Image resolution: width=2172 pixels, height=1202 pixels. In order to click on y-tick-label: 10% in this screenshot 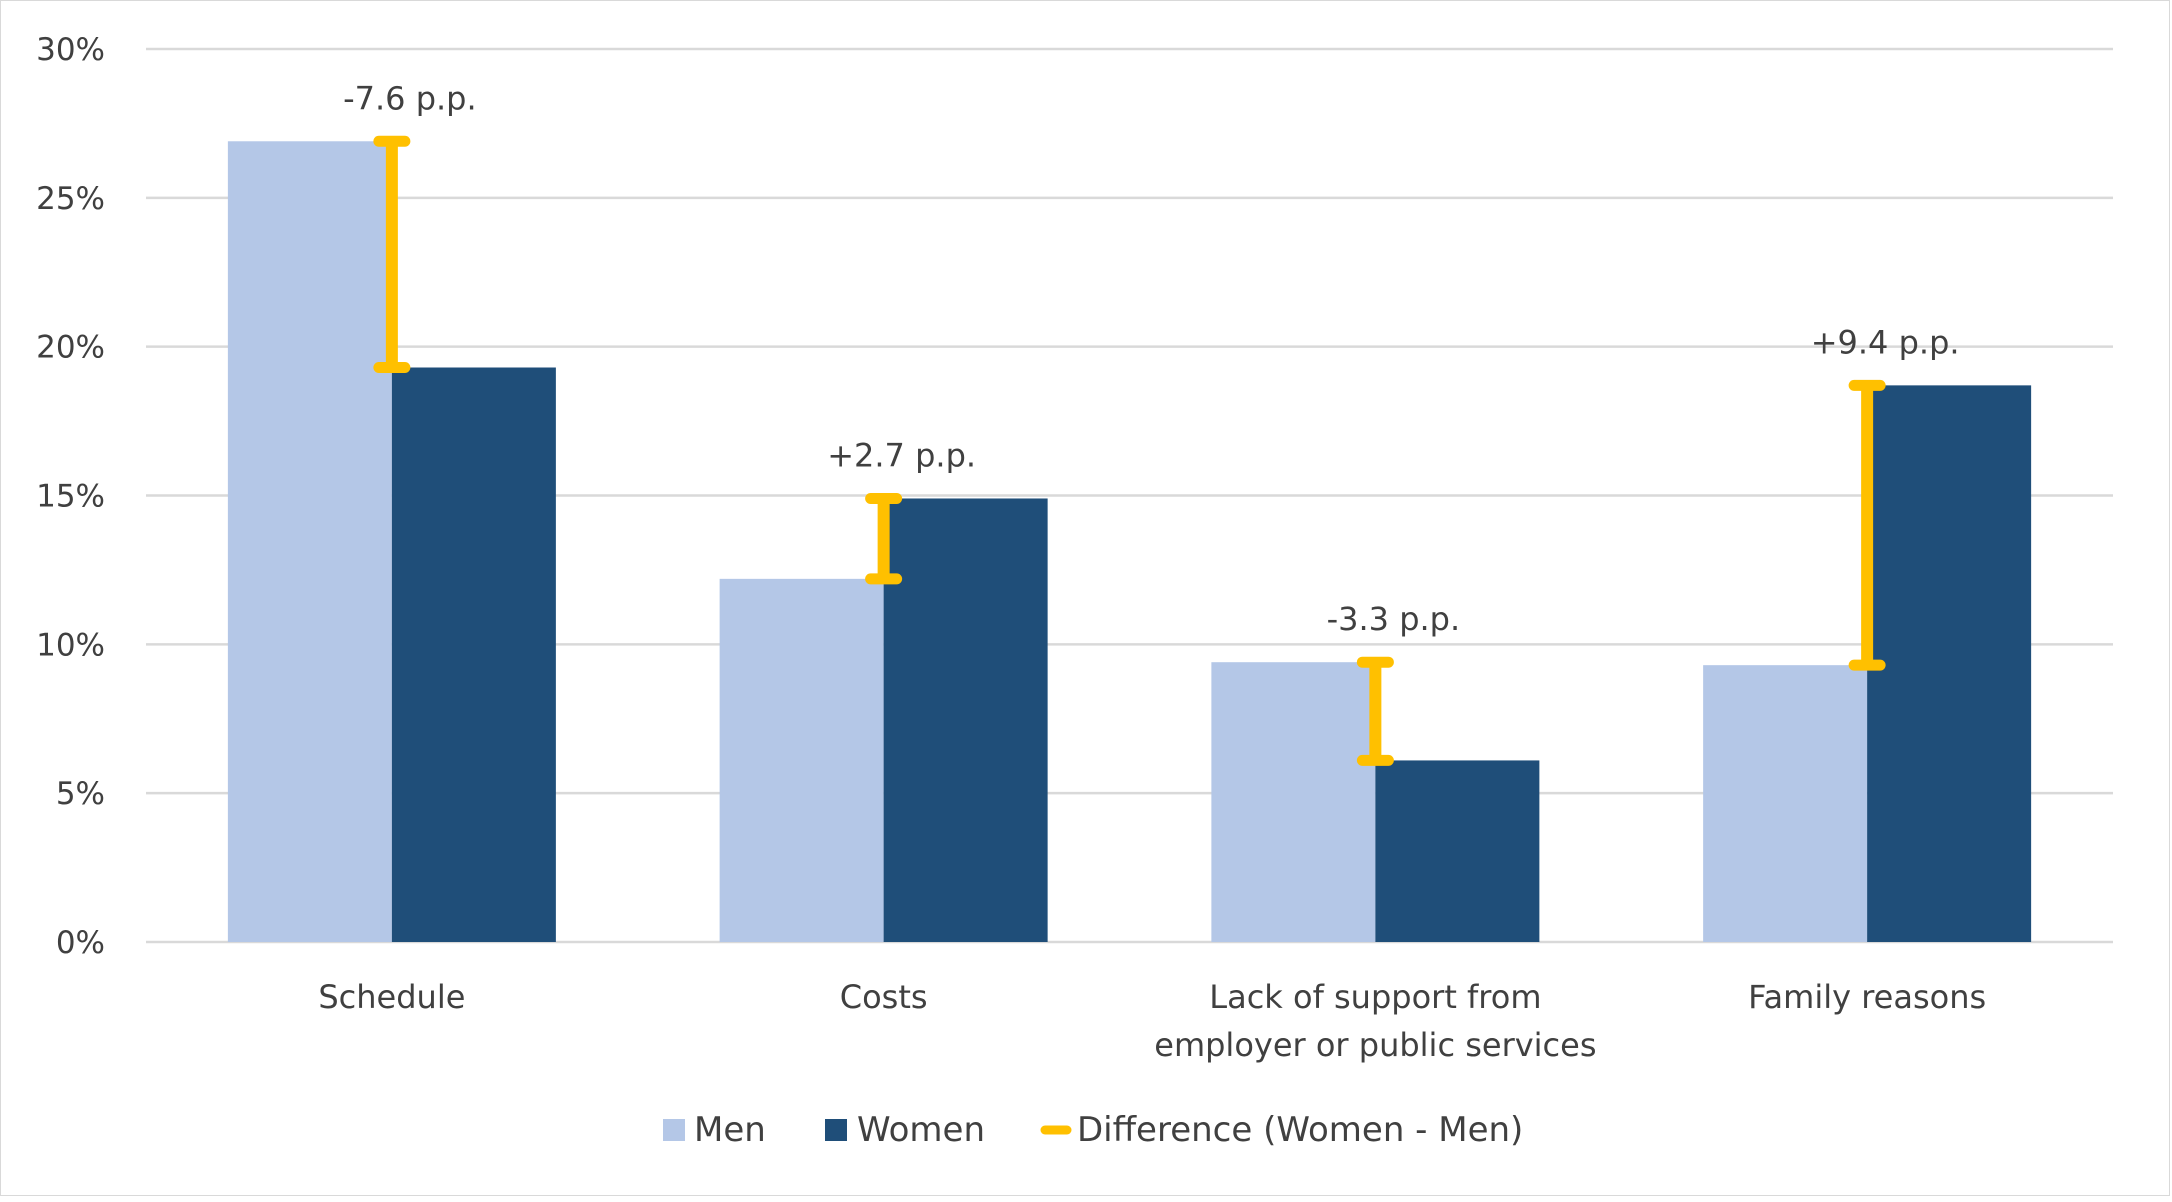, I will do `click(70, 645)`.